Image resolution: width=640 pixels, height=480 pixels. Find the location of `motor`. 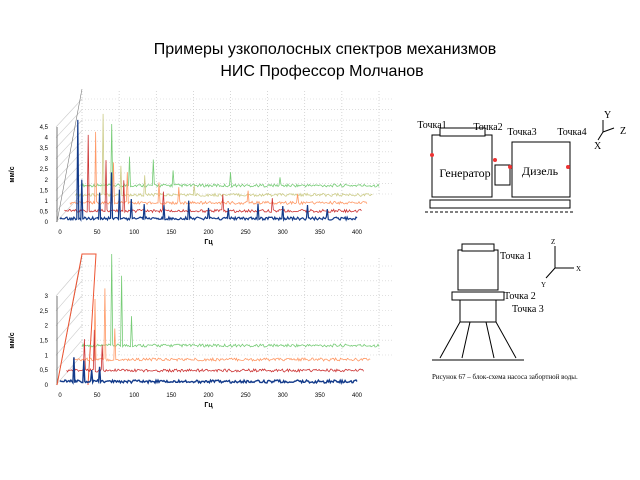

motor is located at coordinates (478, 270).